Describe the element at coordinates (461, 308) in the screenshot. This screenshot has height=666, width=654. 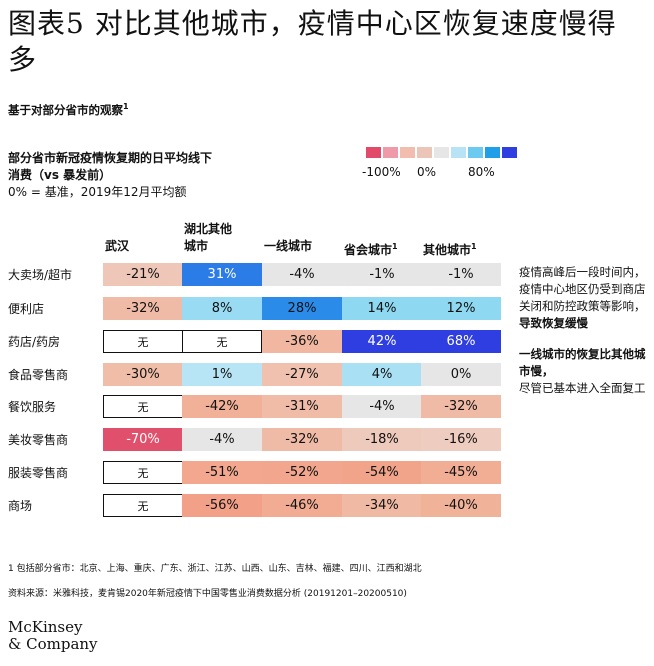
I see `heatmap-cell: 12%` at that location.